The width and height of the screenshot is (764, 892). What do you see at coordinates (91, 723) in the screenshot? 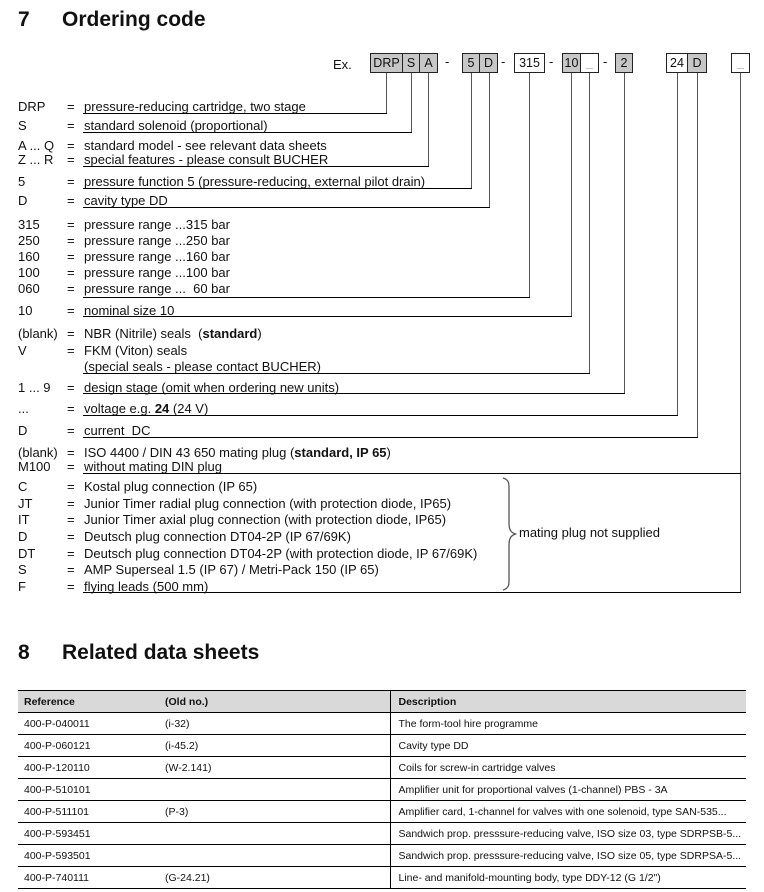
I see `reference-cell: 400-P-040011` at bounding box center [91, 723].